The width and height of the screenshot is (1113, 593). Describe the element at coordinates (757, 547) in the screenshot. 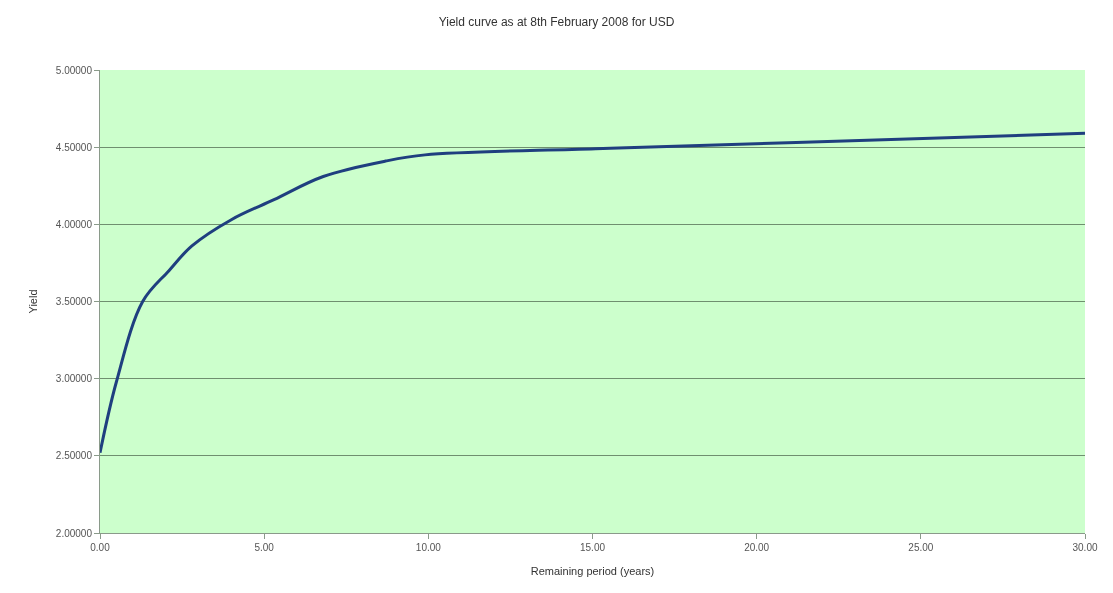

I see `x-tick-label: 20.00` at that location.